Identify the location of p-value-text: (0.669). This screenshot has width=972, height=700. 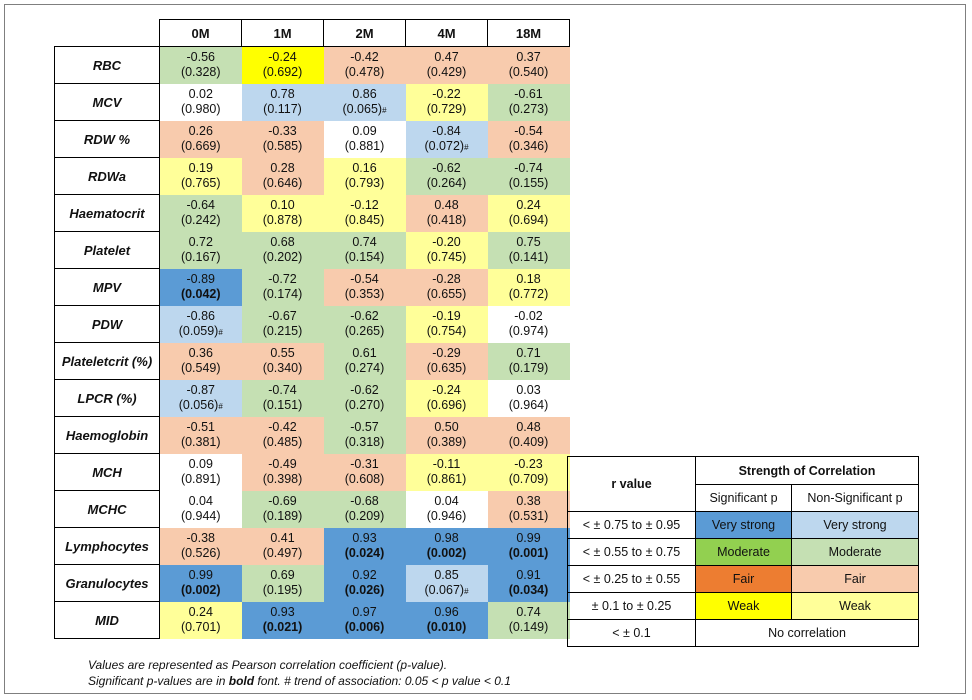
(200, 146).